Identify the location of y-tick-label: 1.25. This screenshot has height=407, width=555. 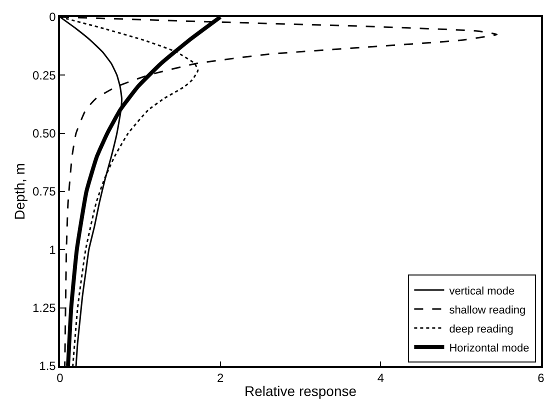
(44, 308).